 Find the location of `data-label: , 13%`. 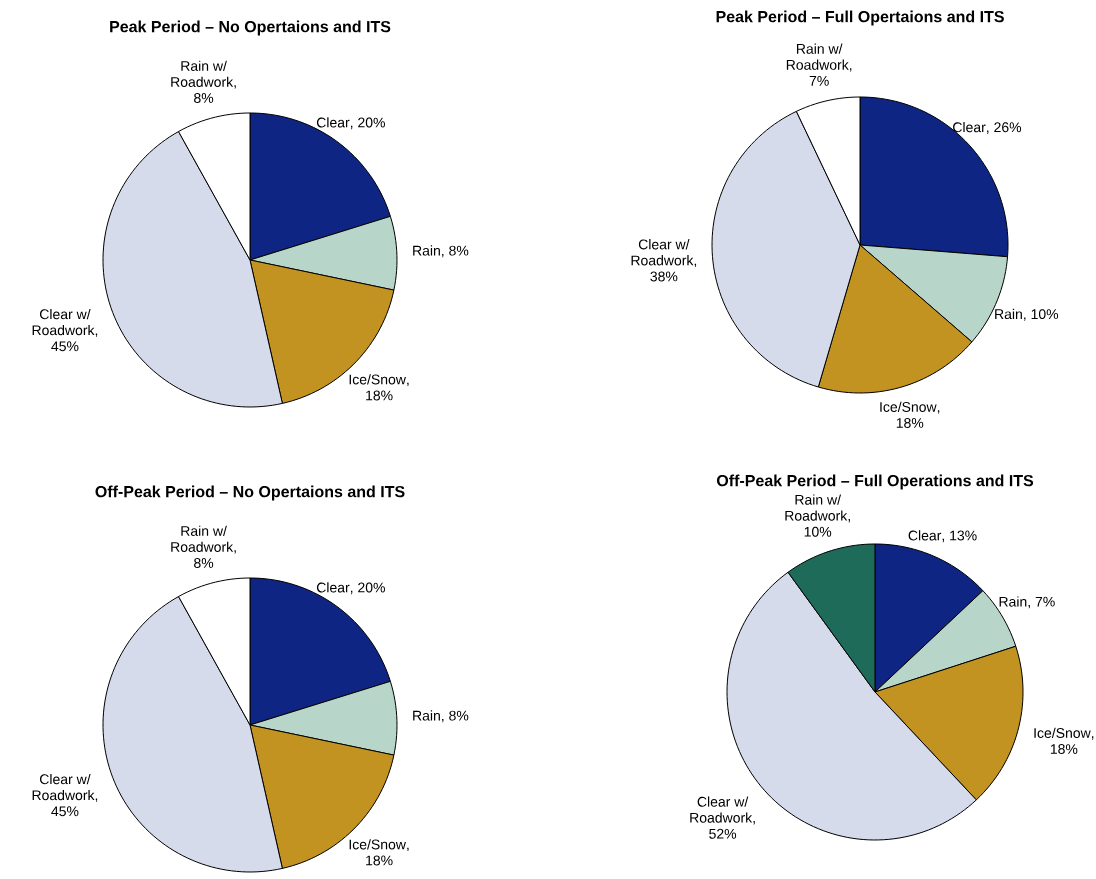

data-label: , 13% is located at coordinates (959, 536).